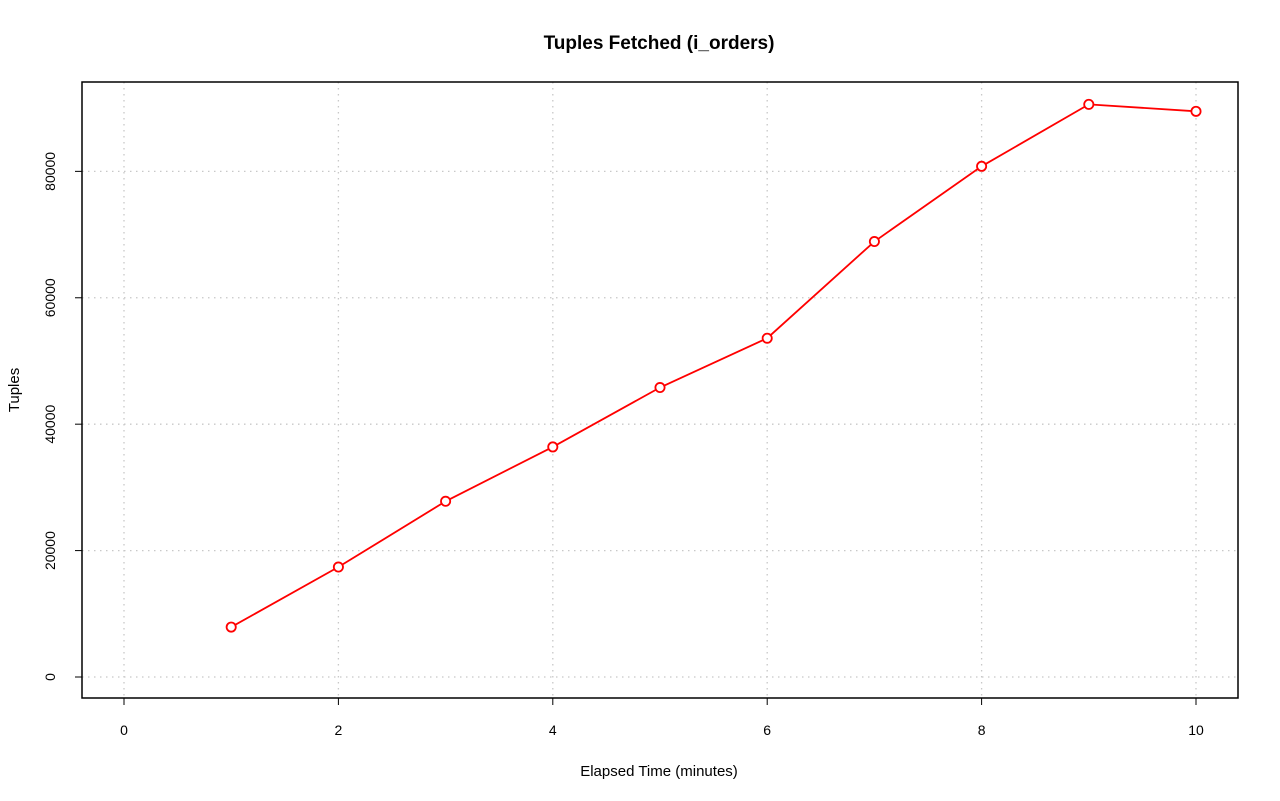  Describe the element at coordinates (659, 43) in the screenshot. I see `chart-title: Tuples Fetched (i_orders)` at that location.